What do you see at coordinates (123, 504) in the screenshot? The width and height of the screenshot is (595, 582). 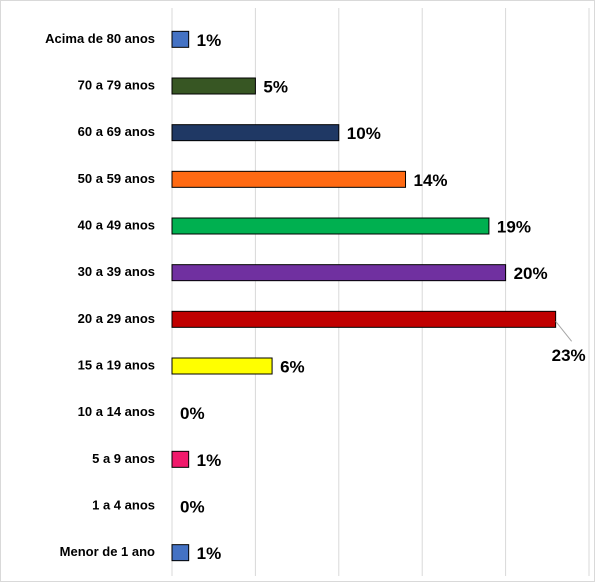 I see `y-tick-label: 1 a 4 anos` at bounding box center [123, 504].